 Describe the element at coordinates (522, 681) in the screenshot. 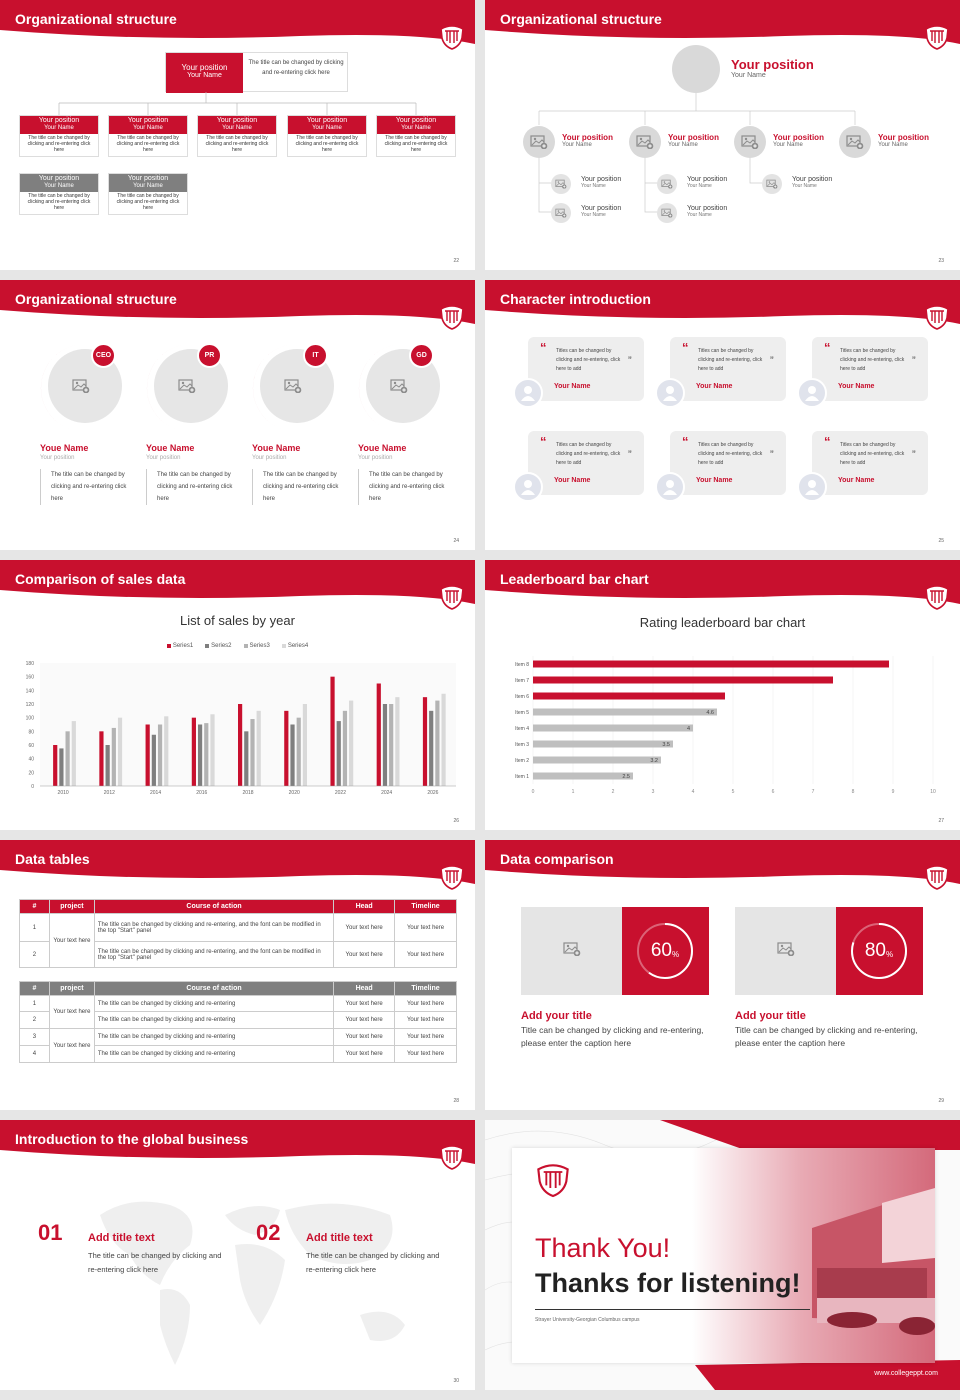

I see `y-tick-label: Item 7` at that location.